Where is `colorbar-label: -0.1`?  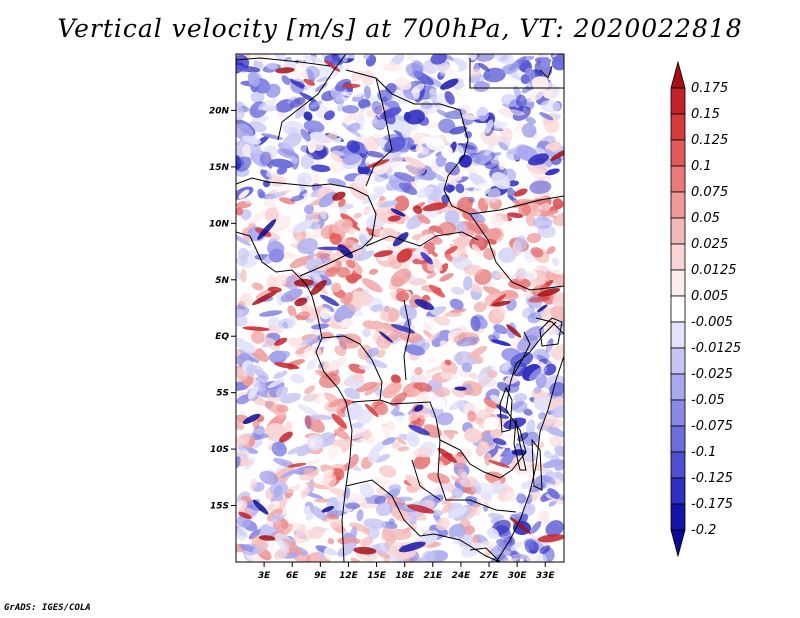 colorbar-label: -0.1 is located at coordinates (703, 452).